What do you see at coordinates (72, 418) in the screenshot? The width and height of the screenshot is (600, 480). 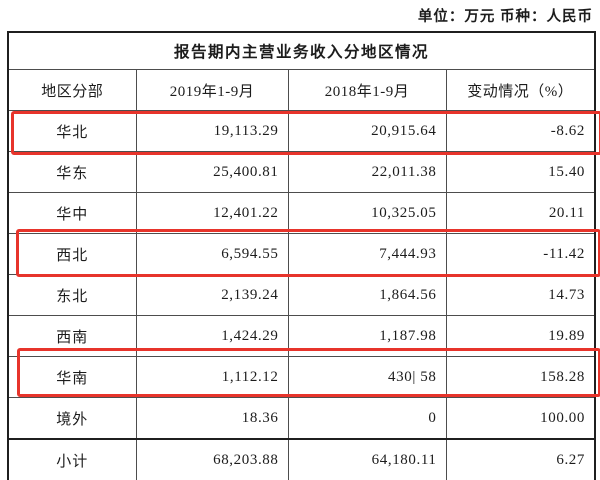 I see `region-cell: 境外` at bounding box center [72, 418].